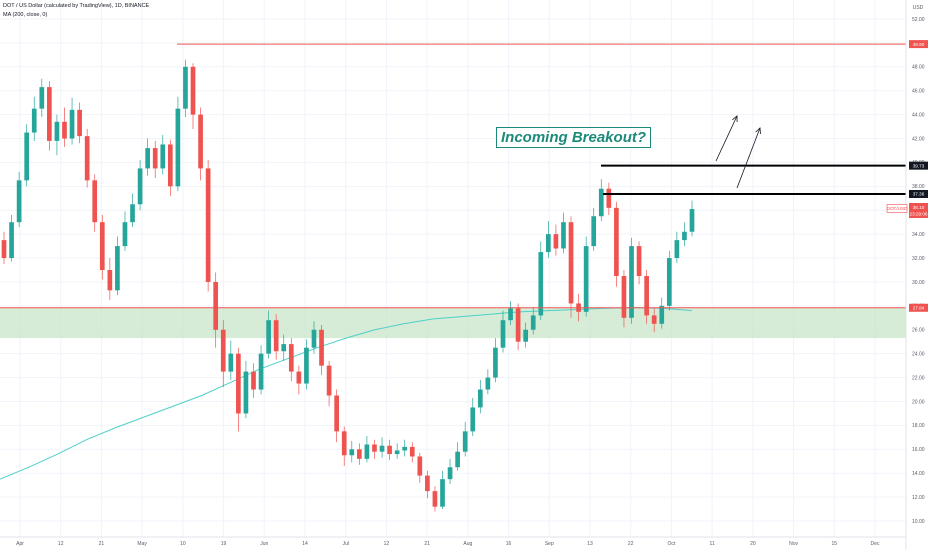  Describe the element at coordinates (907, 176) in the screenshot. I see `price-axis-labels: 49.90 39.73 37.36 27.84 DOT/USD 36.10 23:29:06` at that location.